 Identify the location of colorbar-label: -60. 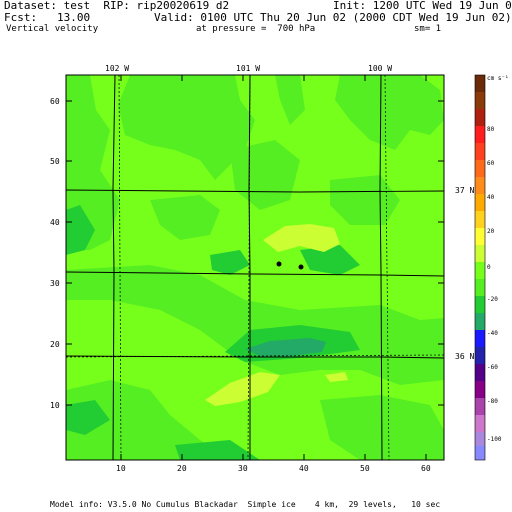
(492, 367).